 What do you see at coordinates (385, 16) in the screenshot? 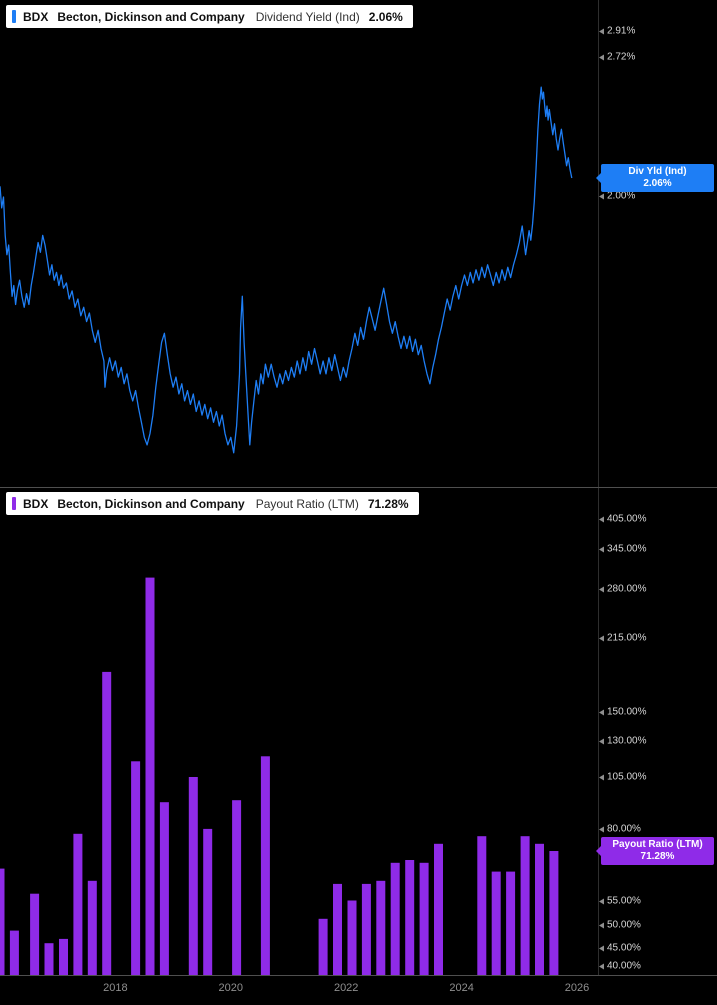
I see `metric-value: 2.06%` at bounding box center [385, 16].